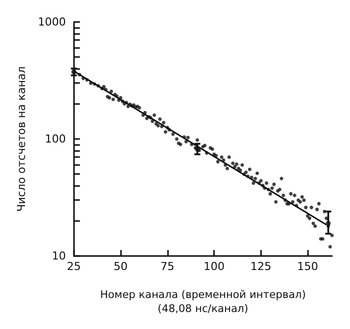  Describe the element at coordinates (121, 266) in the screenshot. I see `x-tick-label: 50` at that location.